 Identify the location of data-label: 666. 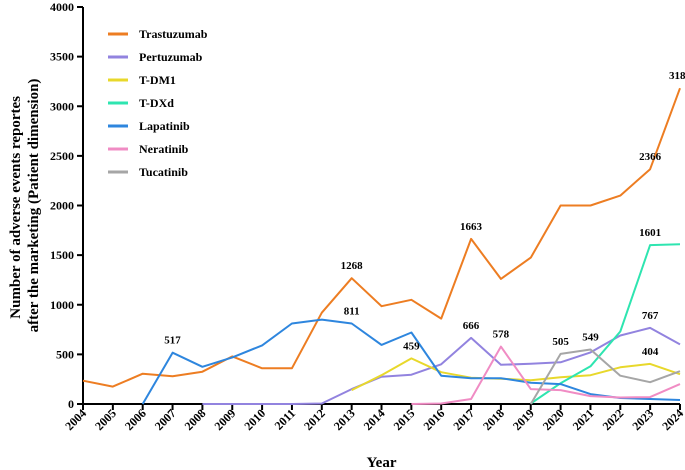
(471, 326).